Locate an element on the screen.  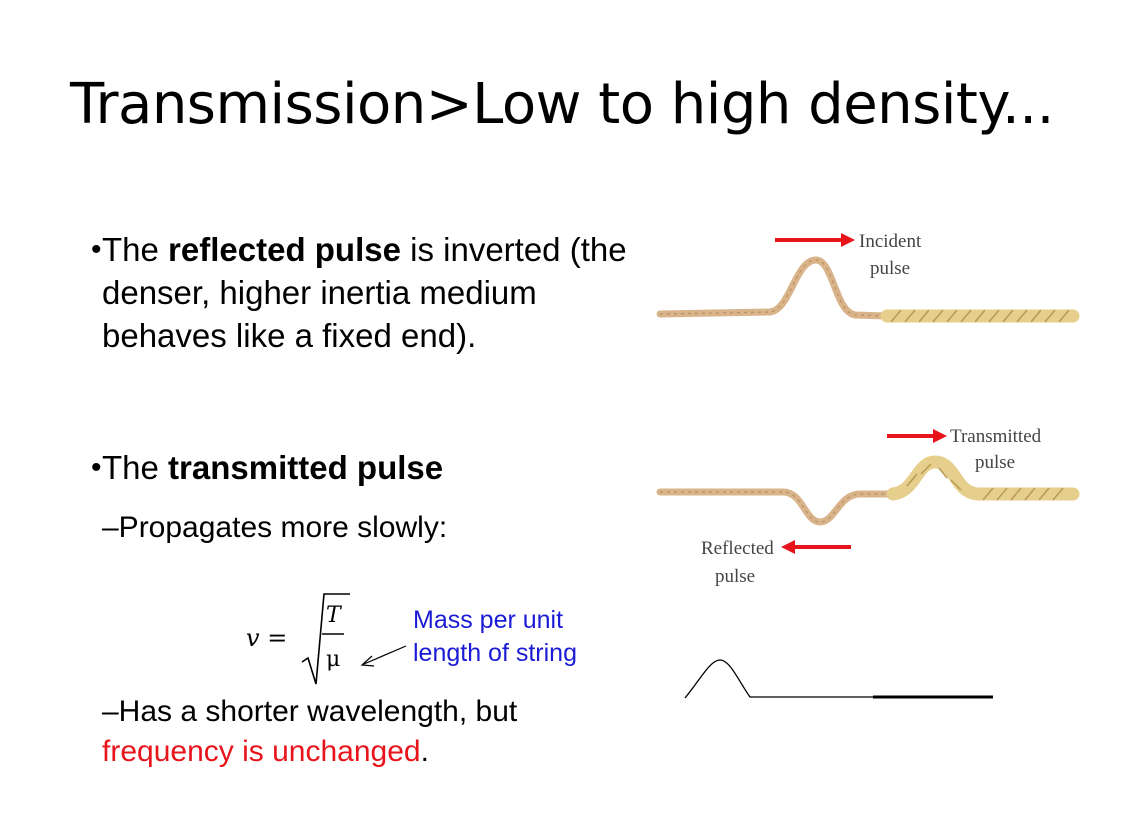
reflected-label: Reflected is located at coordinates (737, 548).